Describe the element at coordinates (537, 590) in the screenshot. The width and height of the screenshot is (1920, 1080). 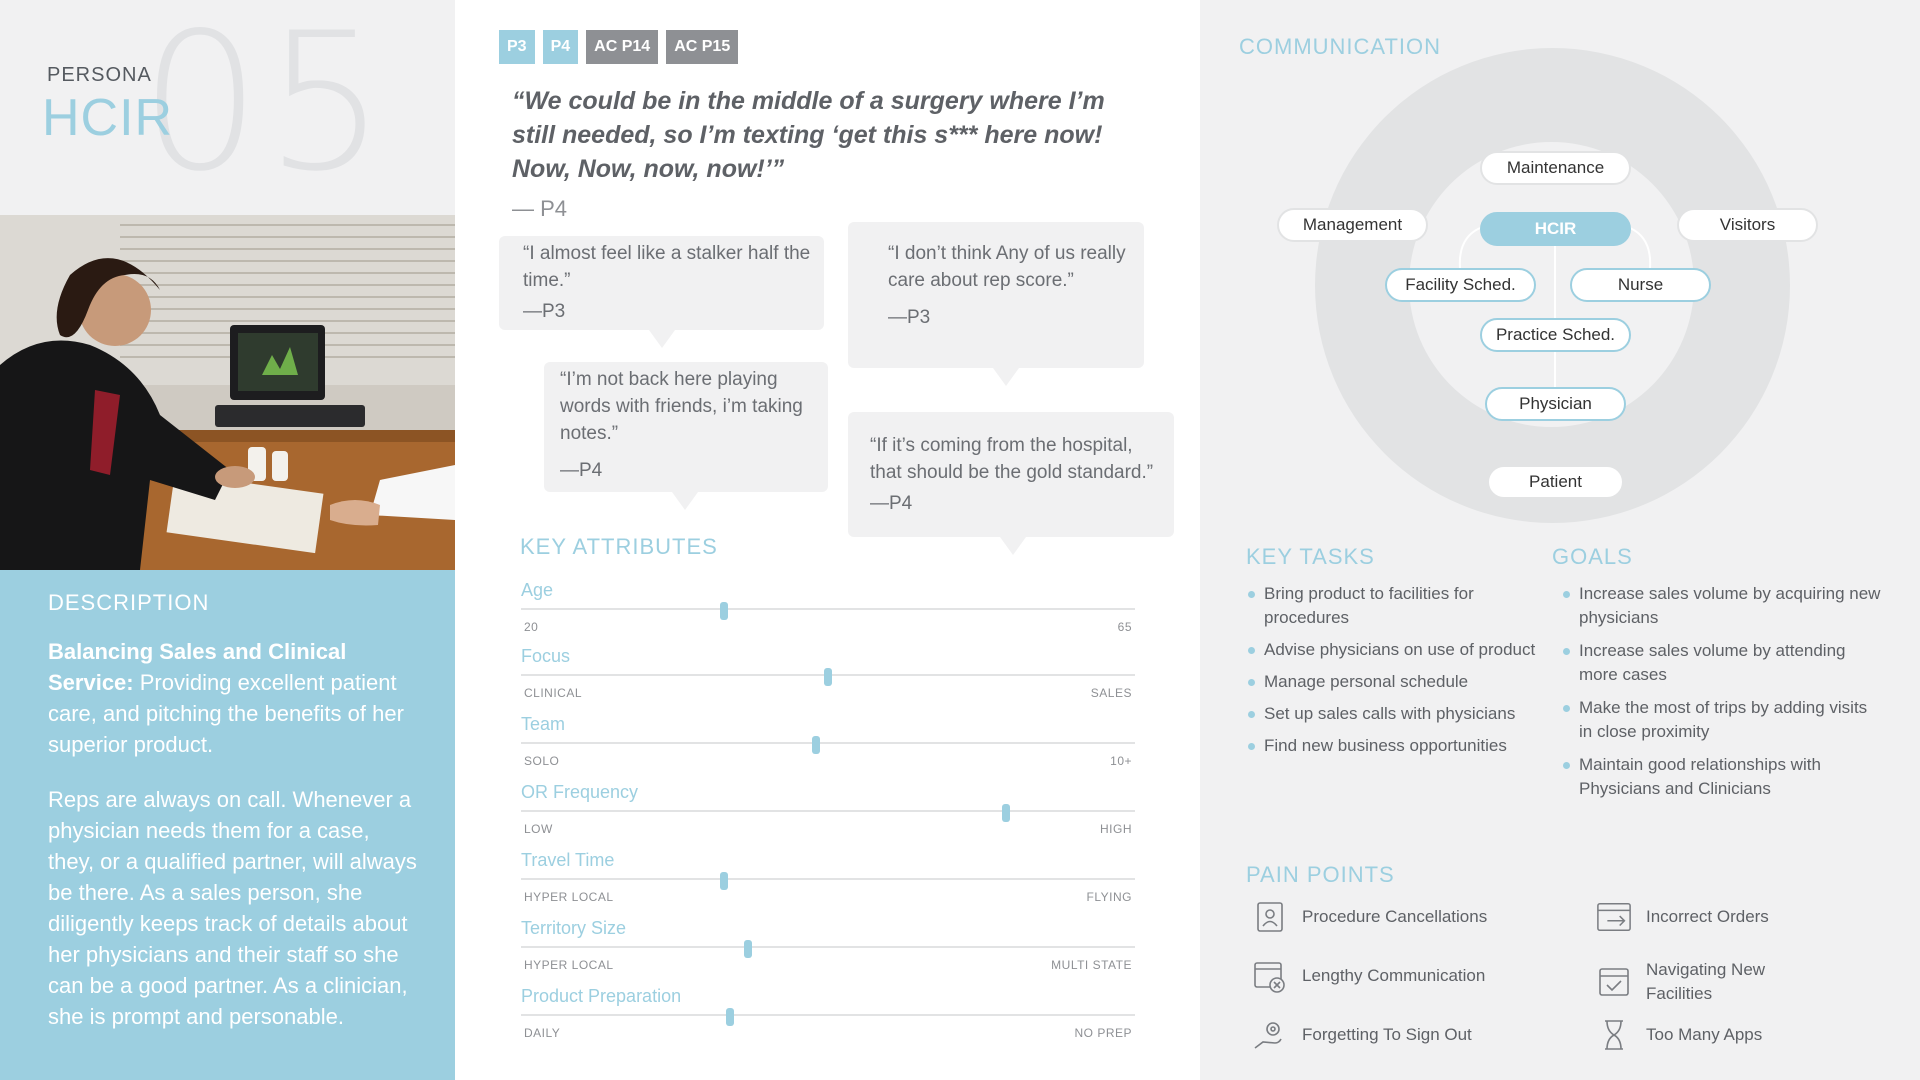
I see `attribute-name: Age` at that location.